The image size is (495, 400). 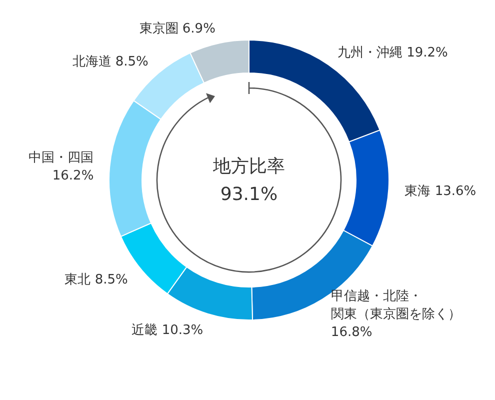 What do you see at coordinates (395, 305) in the screenshot?
I see `slice-label: 甲信越・北陸・関東（東京圏を除く）` at bounding box center [395, 305].